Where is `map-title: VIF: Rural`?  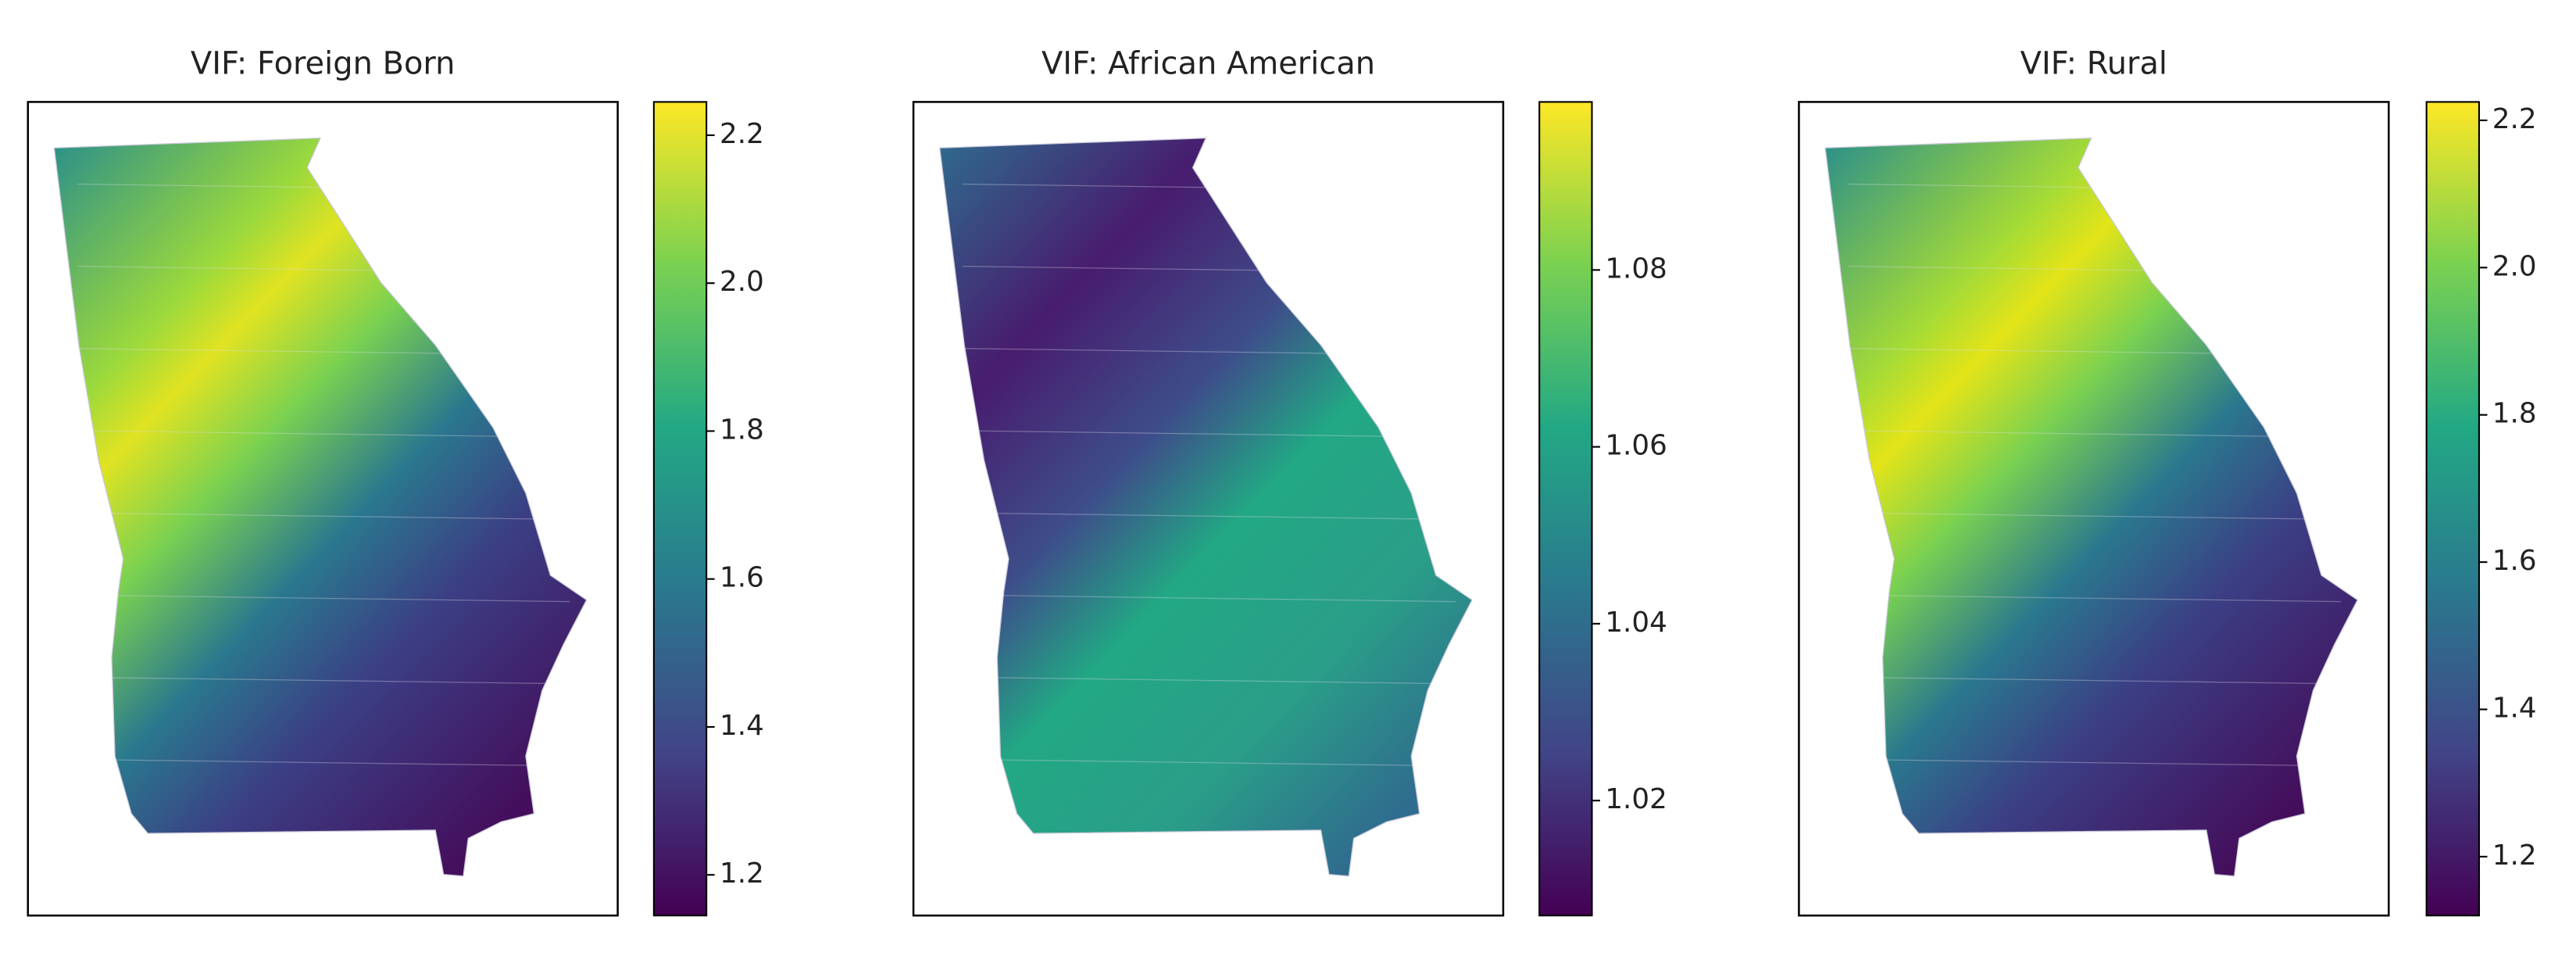 map-title: VIF: Rural is located at coordinates (2093, 64).